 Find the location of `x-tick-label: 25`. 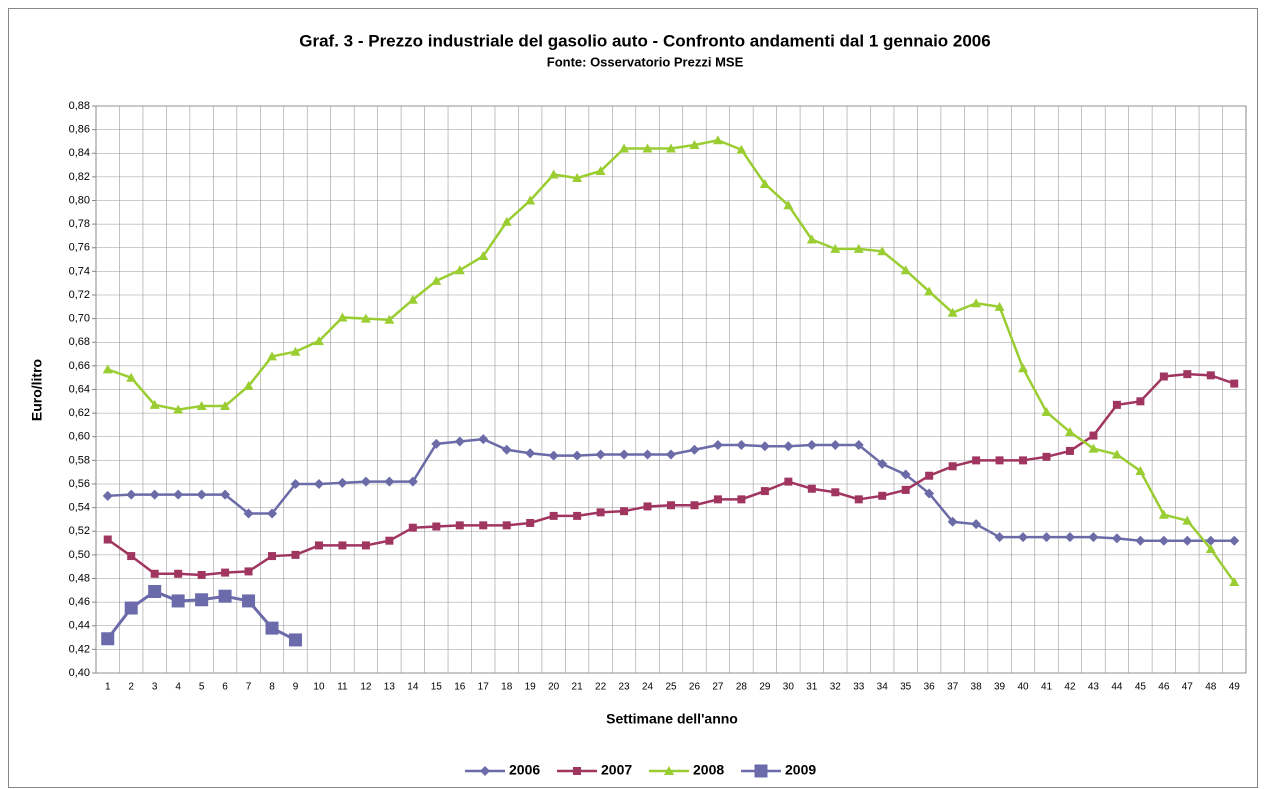

x-tick-label: 25 is located at coordinates (671, 687).